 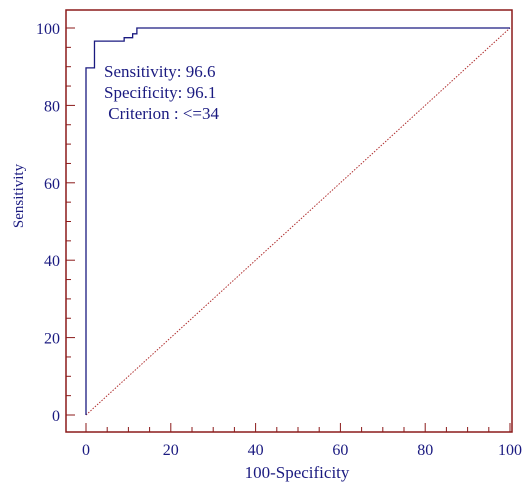 What do you see at coordinates (297, 472) in the screenshot?
I see `x-axis-title: 100-Specificity` at bounding box center [297, 472].